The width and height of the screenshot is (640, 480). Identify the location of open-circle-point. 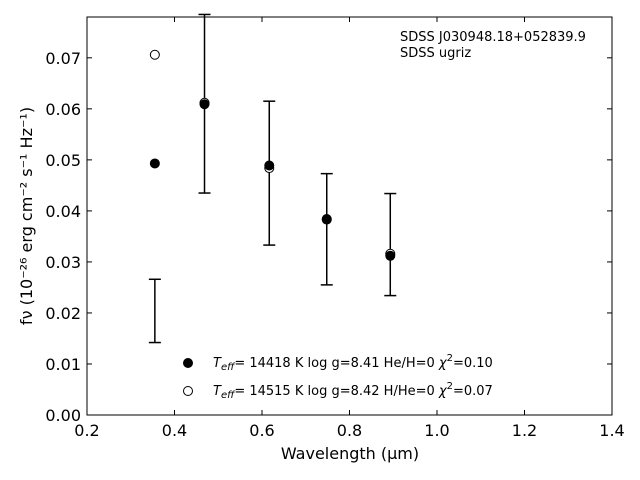
(154, 54).